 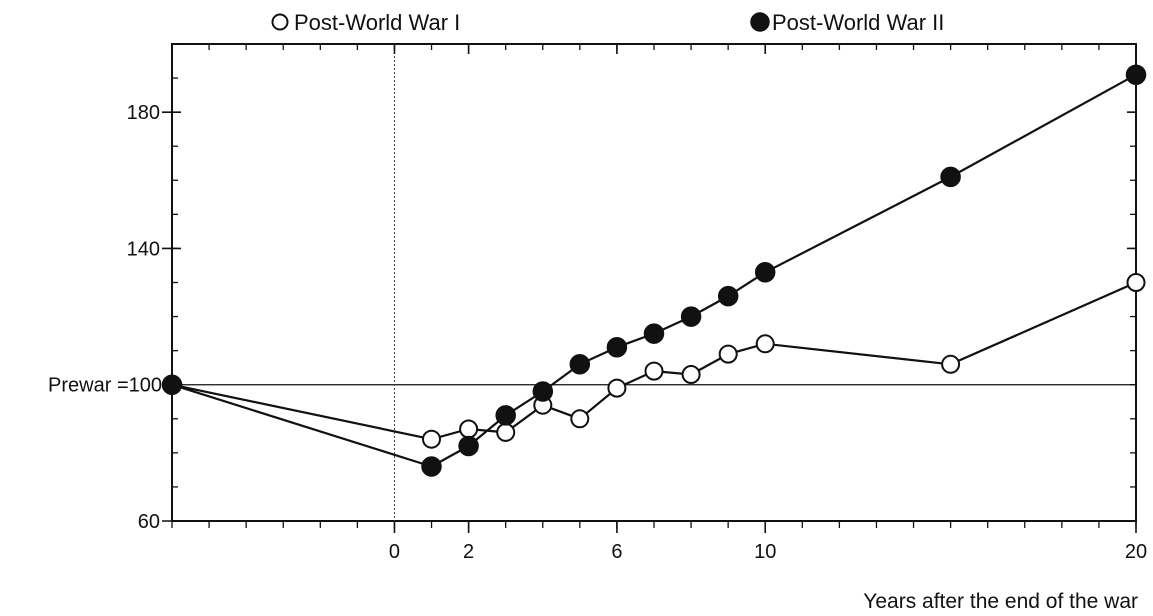 I want to click on legend-marker-post-ww1, so click(x=280, y=22).